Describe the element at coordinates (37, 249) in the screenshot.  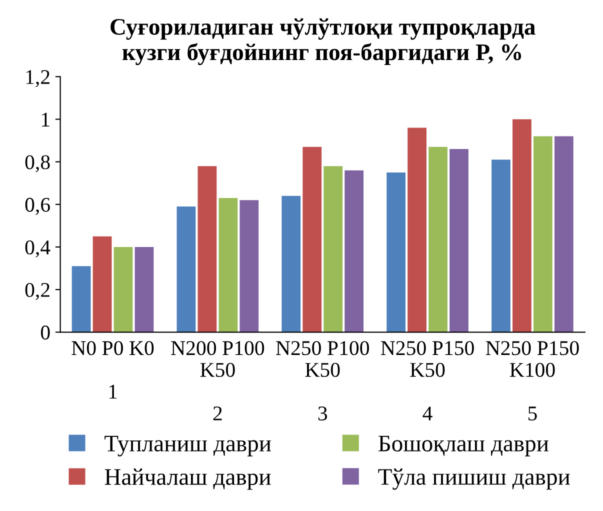
I see `y-tick-label: 0,4` at that location.